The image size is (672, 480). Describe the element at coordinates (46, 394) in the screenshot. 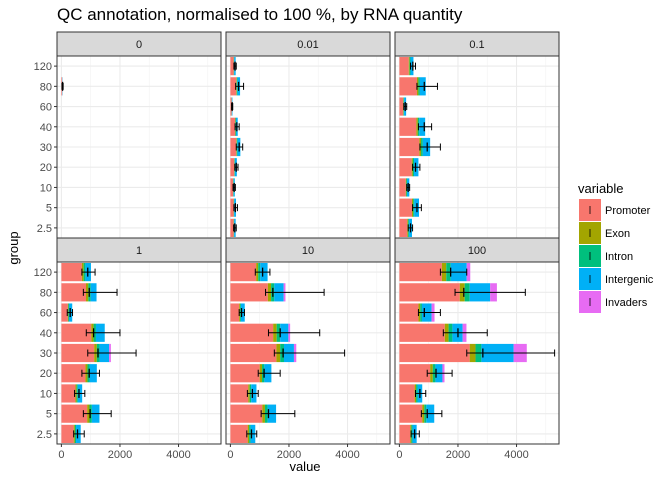

I see `y-tick-label: 10` at that location.